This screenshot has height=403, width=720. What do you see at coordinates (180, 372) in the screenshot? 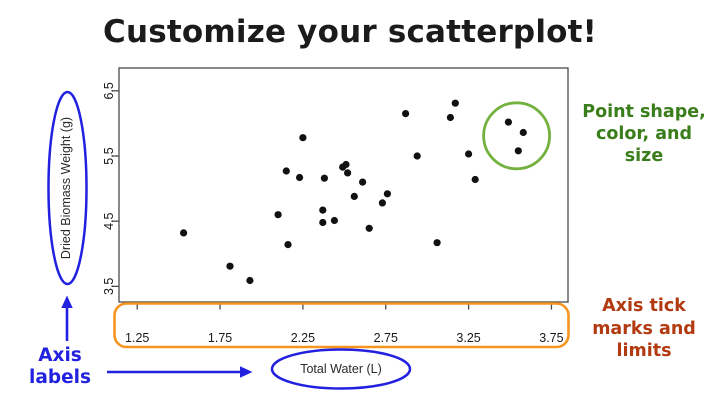
I see `right-arrow` at bounding box center [180, 372].